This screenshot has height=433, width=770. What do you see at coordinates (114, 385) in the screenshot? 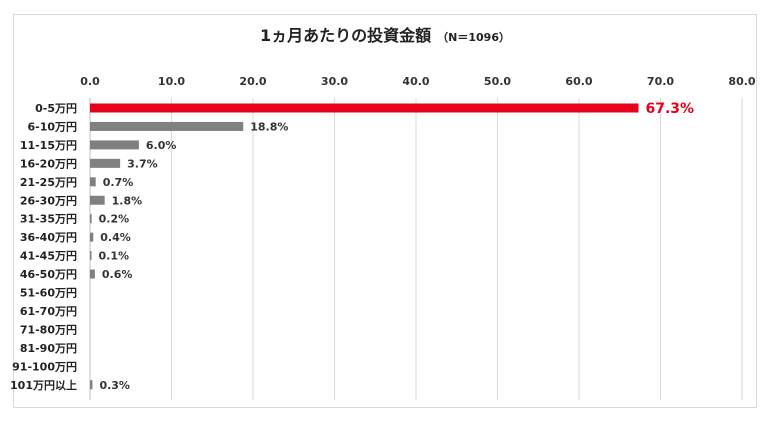
I see `data-label: 0.3%` at bounding box center [114, 385].